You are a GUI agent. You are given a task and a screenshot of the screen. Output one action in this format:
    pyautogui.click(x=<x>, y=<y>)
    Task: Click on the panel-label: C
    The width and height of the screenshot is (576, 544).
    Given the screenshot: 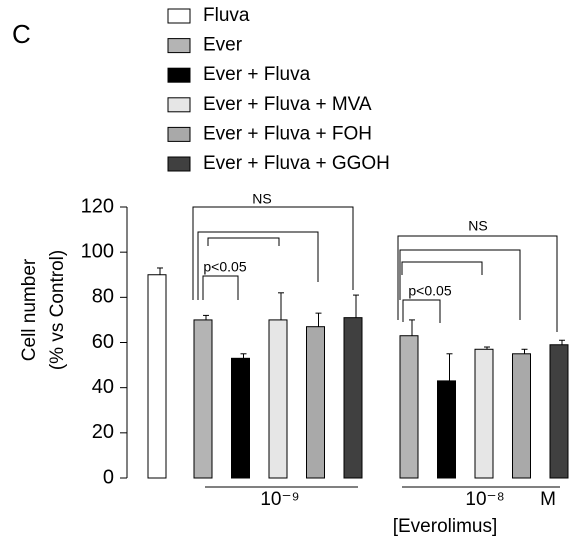 What is the action you would take?
    pyautogui.click(x=21, y=34)
    